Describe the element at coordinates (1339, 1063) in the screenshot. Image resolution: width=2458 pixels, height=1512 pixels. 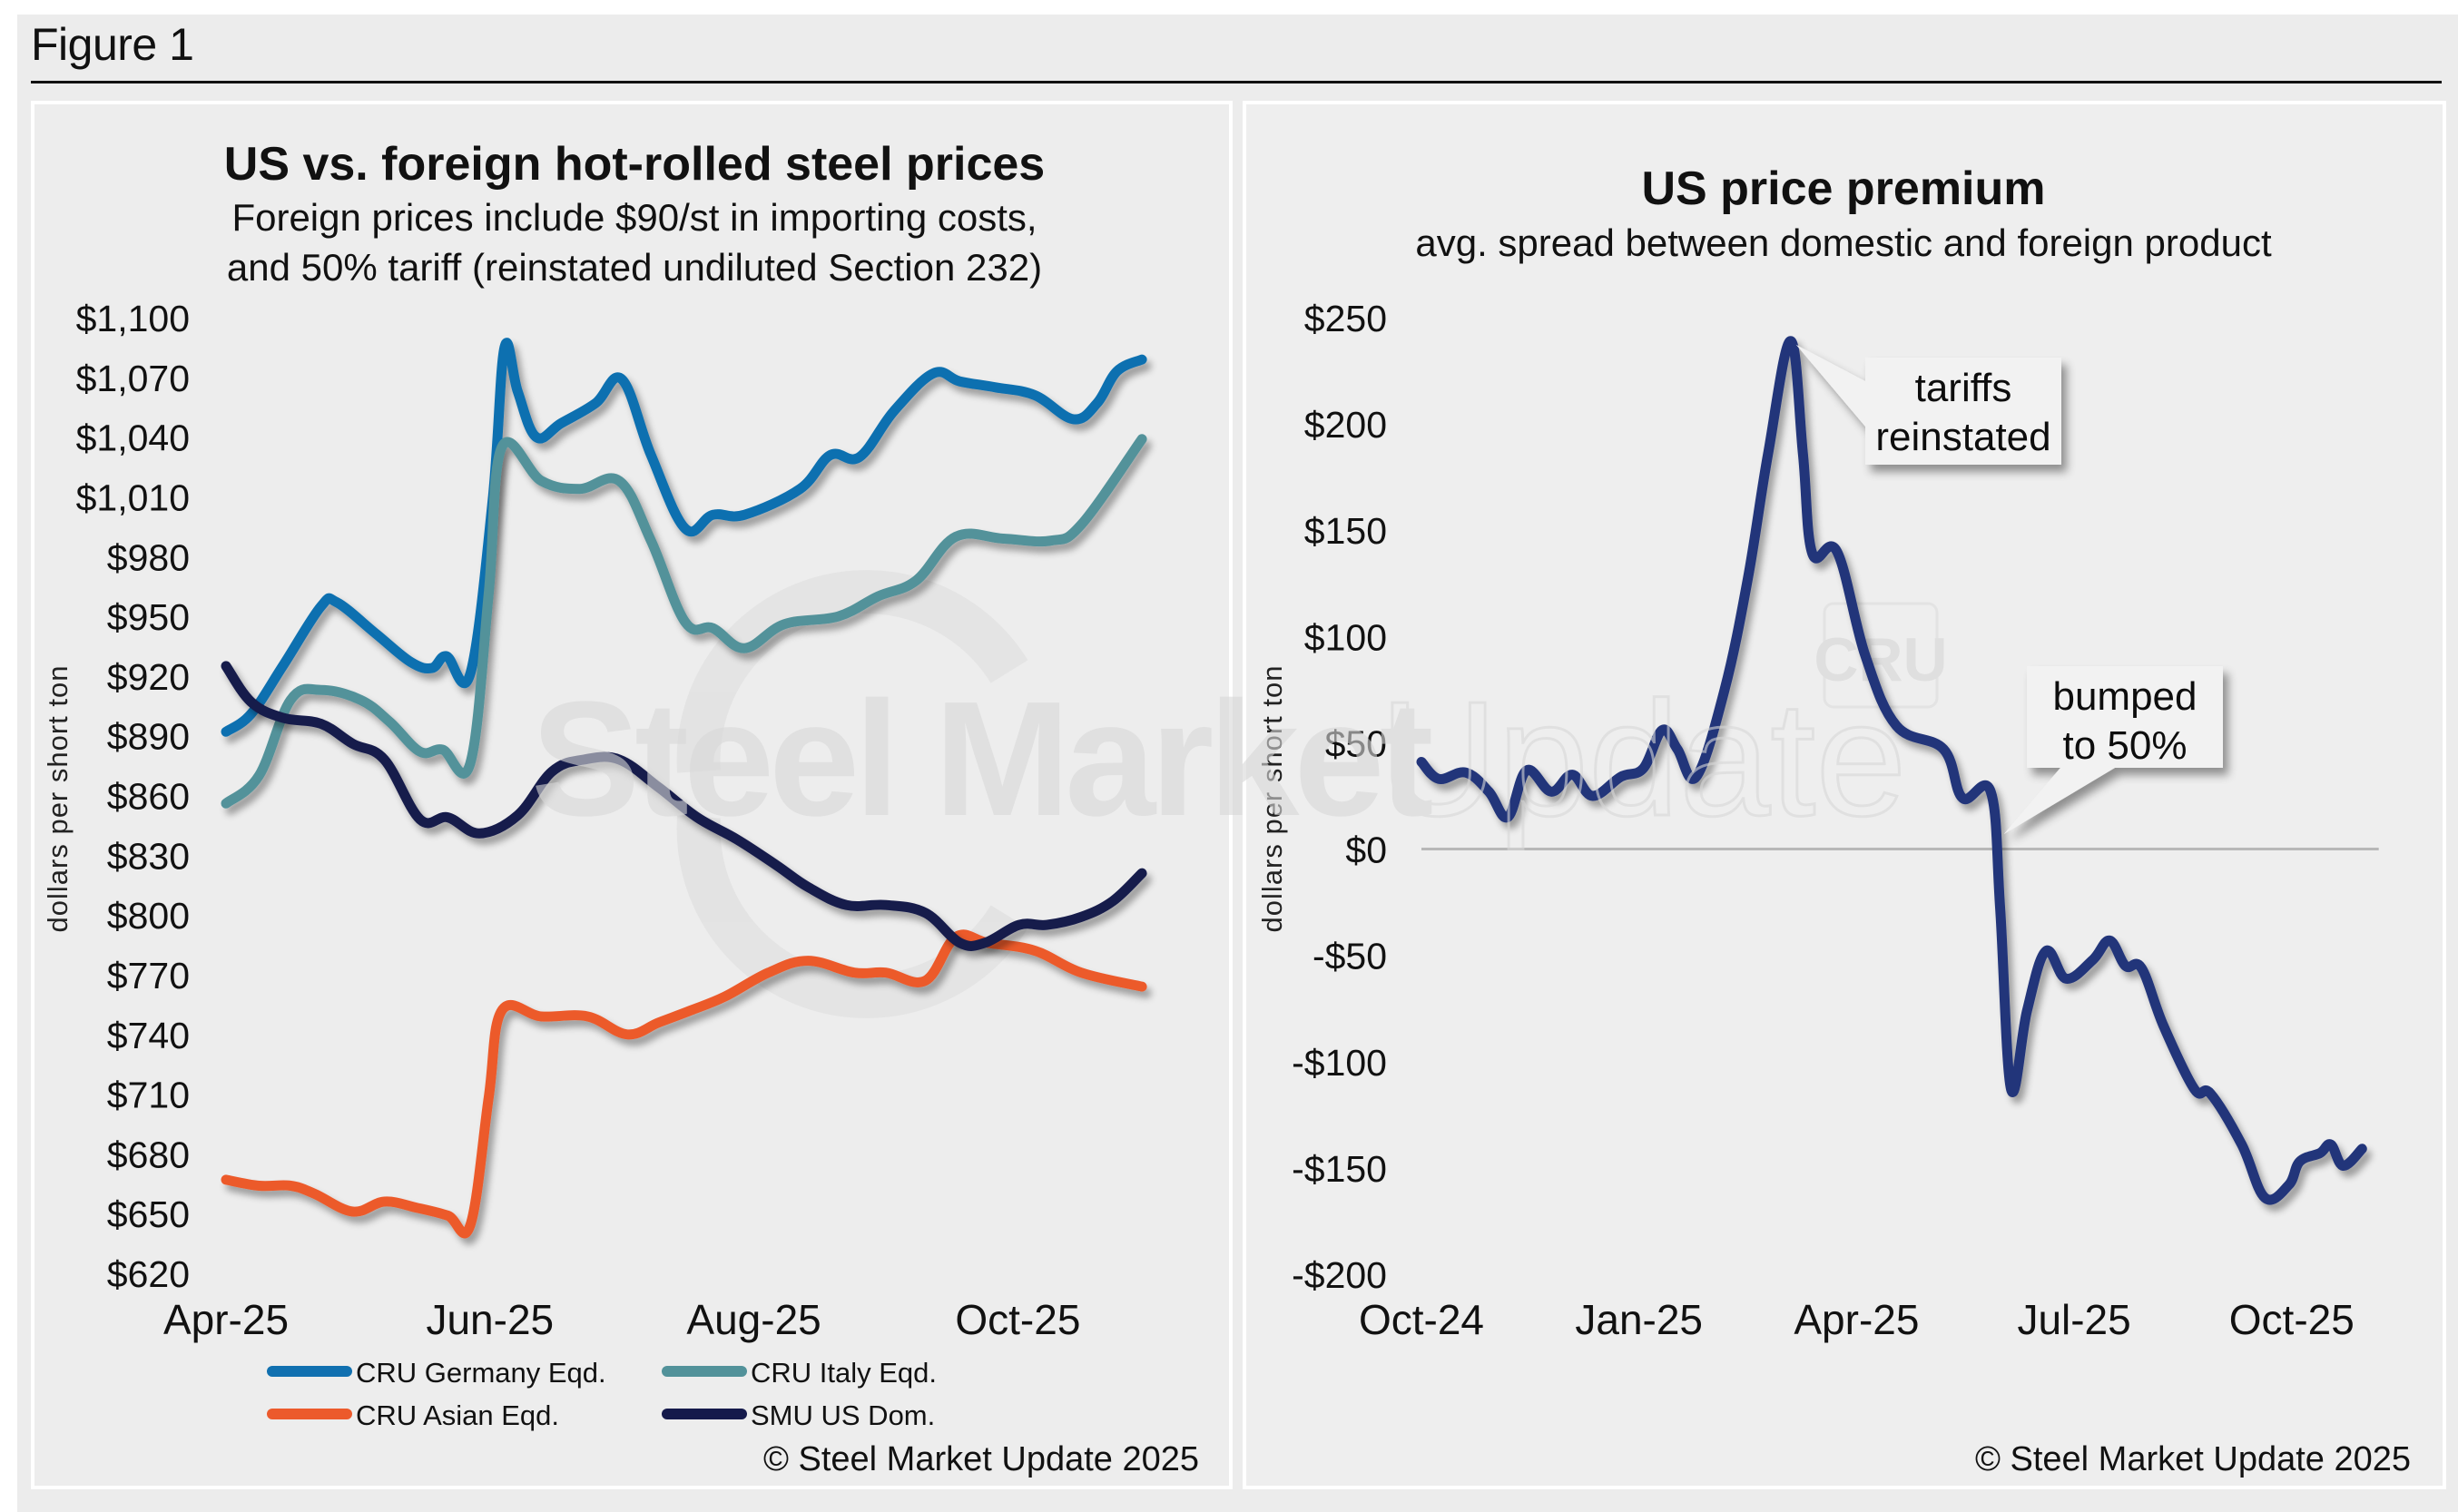
I see `right-y-tick-label: -$100` at that location.